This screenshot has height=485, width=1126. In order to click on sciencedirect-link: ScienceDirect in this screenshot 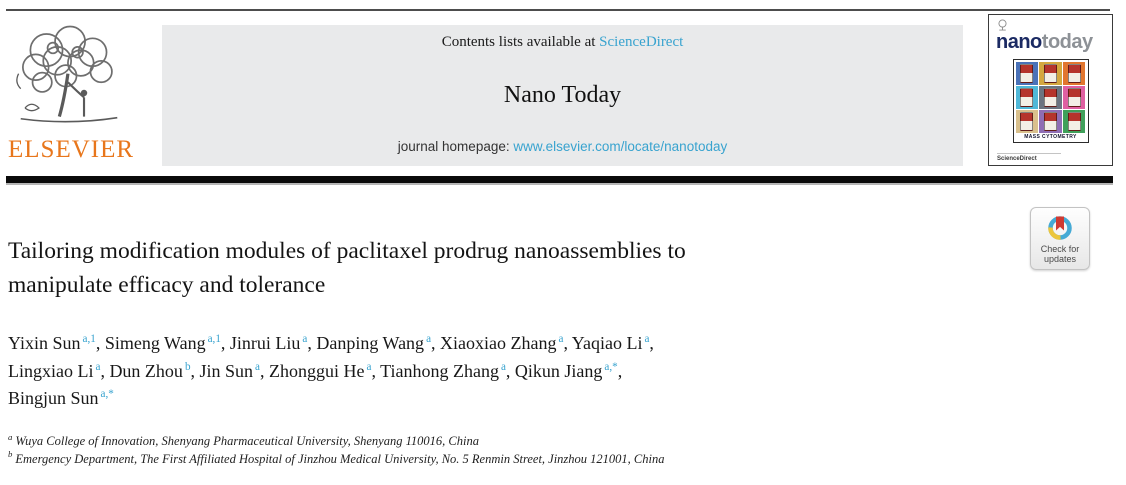, I will do `click(641, 42)`.